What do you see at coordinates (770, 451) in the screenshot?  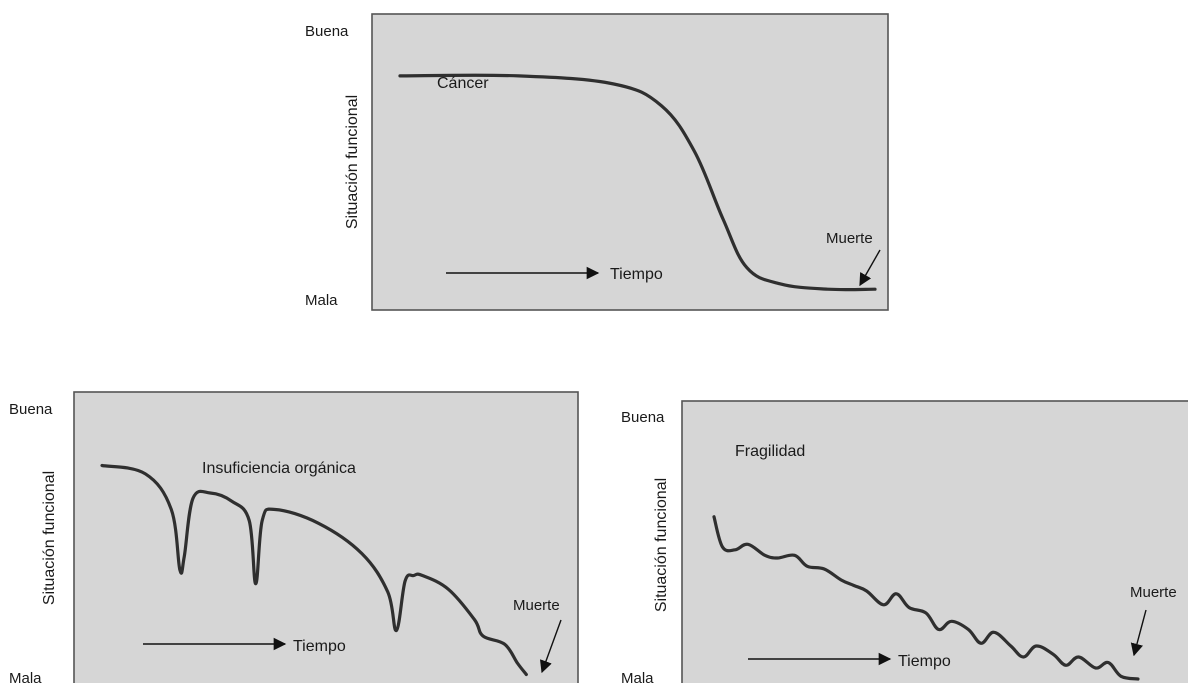 I see `curve-label: Fragilidad` at bounding box center [770, 451].